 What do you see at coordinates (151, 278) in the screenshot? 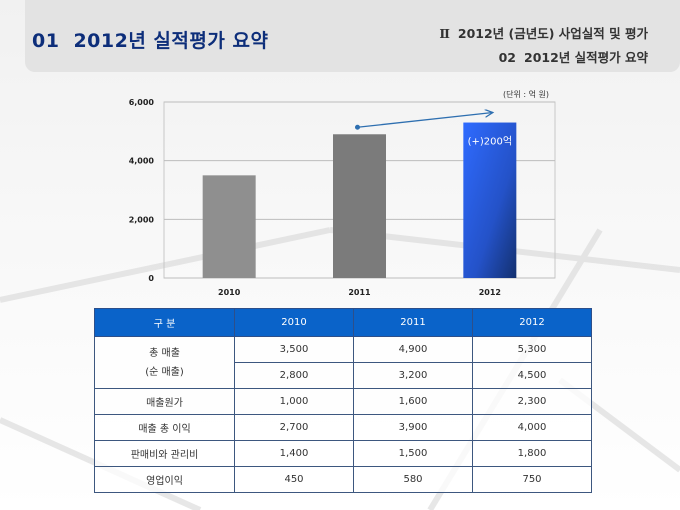
I see `y-tick-label: 0` at bounding box center [151, 278].